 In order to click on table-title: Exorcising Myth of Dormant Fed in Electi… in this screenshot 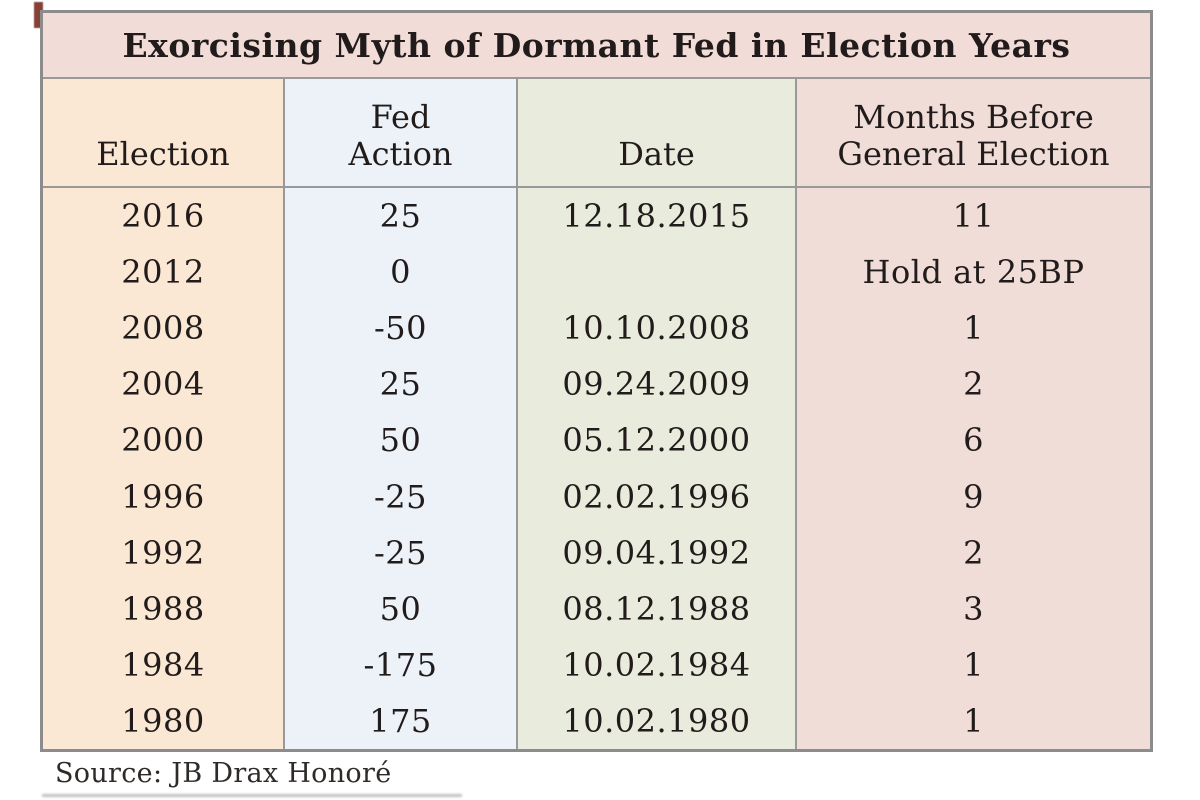, I will do `click(596, 46)`.